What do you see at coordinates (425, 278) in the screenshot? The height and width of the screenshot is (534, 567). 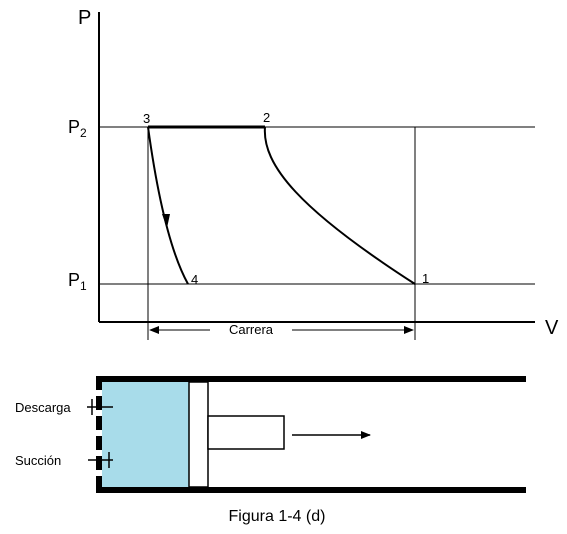 I see `point-1-label: 1` at bounding box center [425, 278].